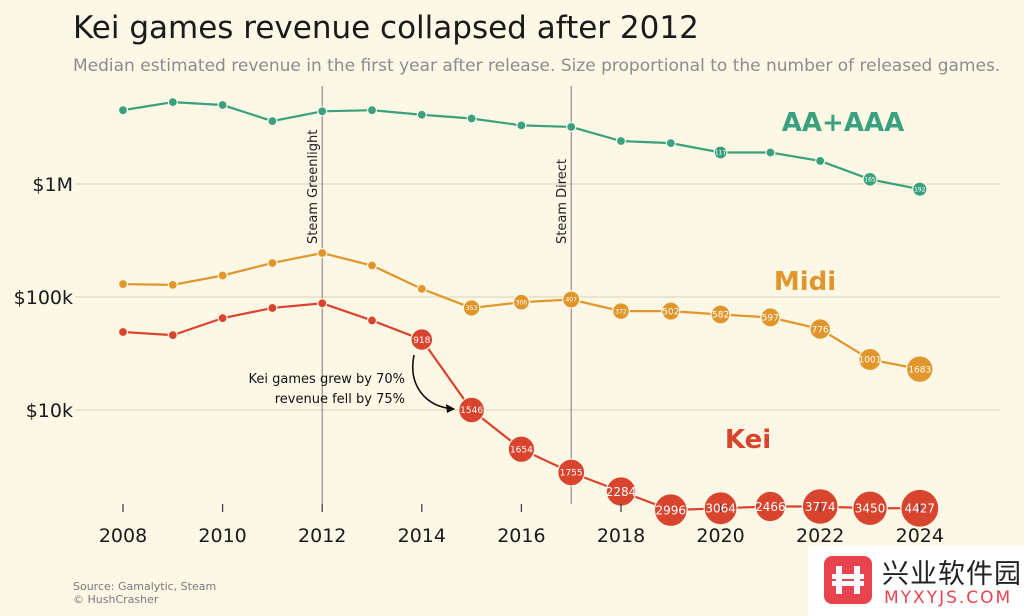 This screenshot has width=1024, height=616. I want to click on data-label: 1683, so click(919, 370).